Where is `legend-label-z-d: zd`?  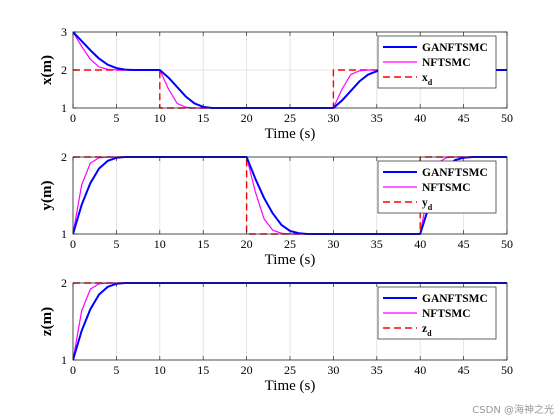
legend-label-z-d: zd is located at coordinates (427, 330).